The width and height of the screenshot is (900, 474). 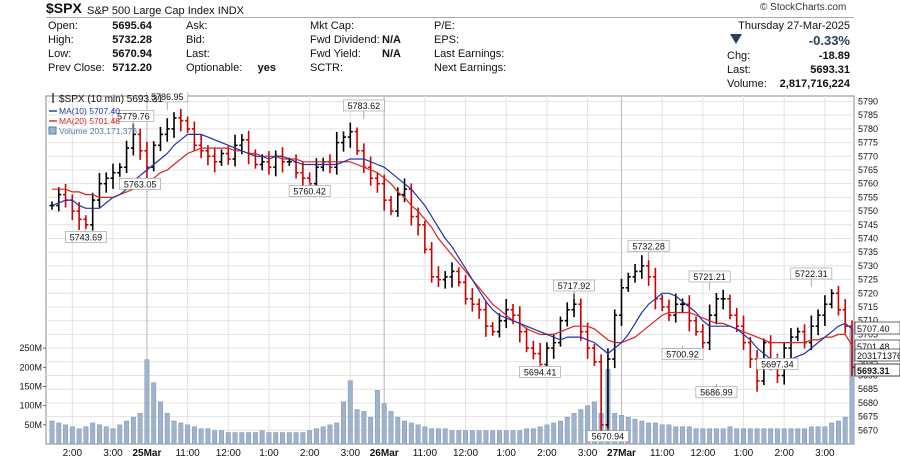 I want to click on chg-label: Chg:, so click(x=739, y=56).